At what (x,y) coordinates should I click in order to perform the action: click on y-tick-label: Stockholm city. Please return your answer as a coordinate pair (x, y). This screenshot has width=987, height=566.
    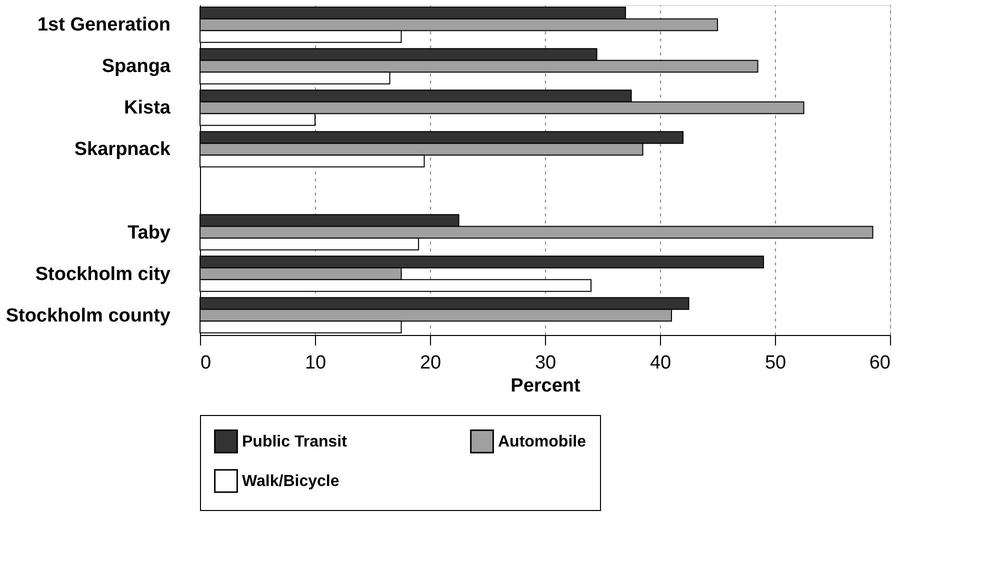
    Looking at the image, I should click on (103, 274).